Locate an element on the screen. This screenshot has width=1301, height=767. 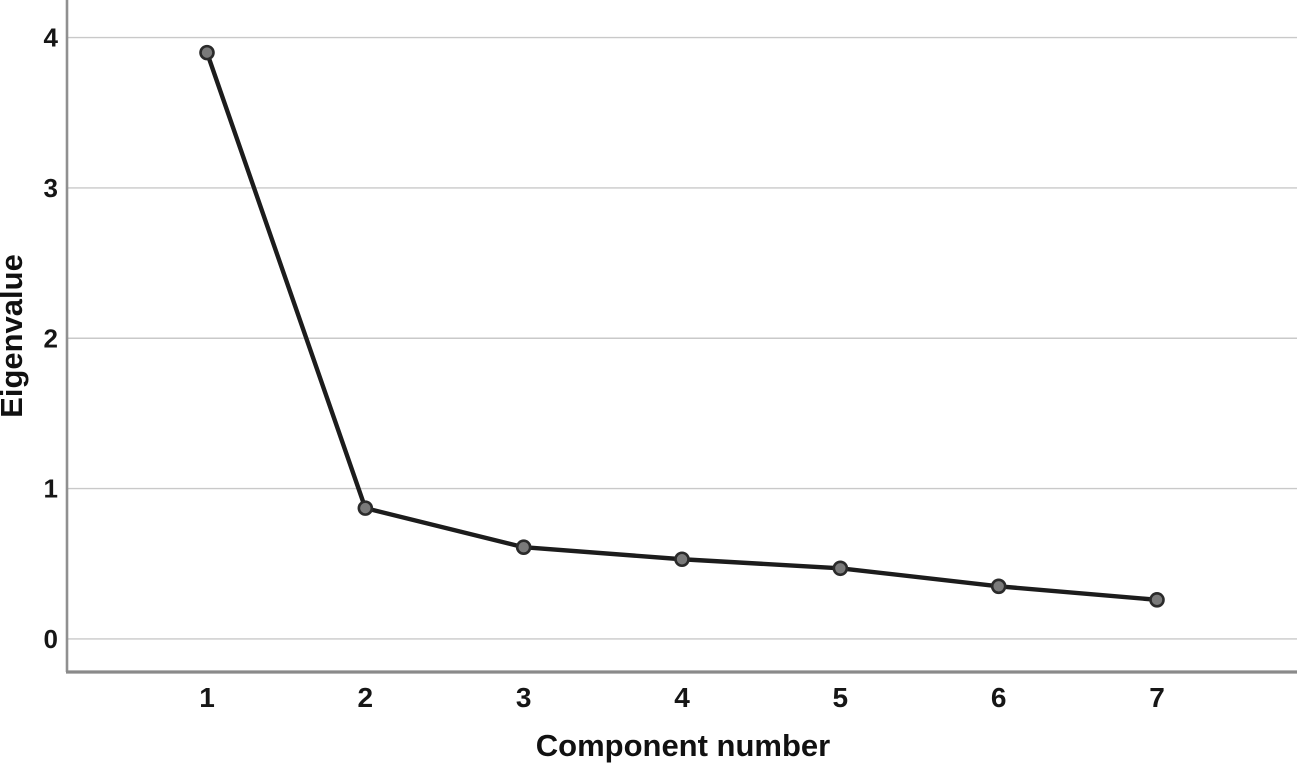
x-tick-label: 4 is located at coordinates (682, 697).